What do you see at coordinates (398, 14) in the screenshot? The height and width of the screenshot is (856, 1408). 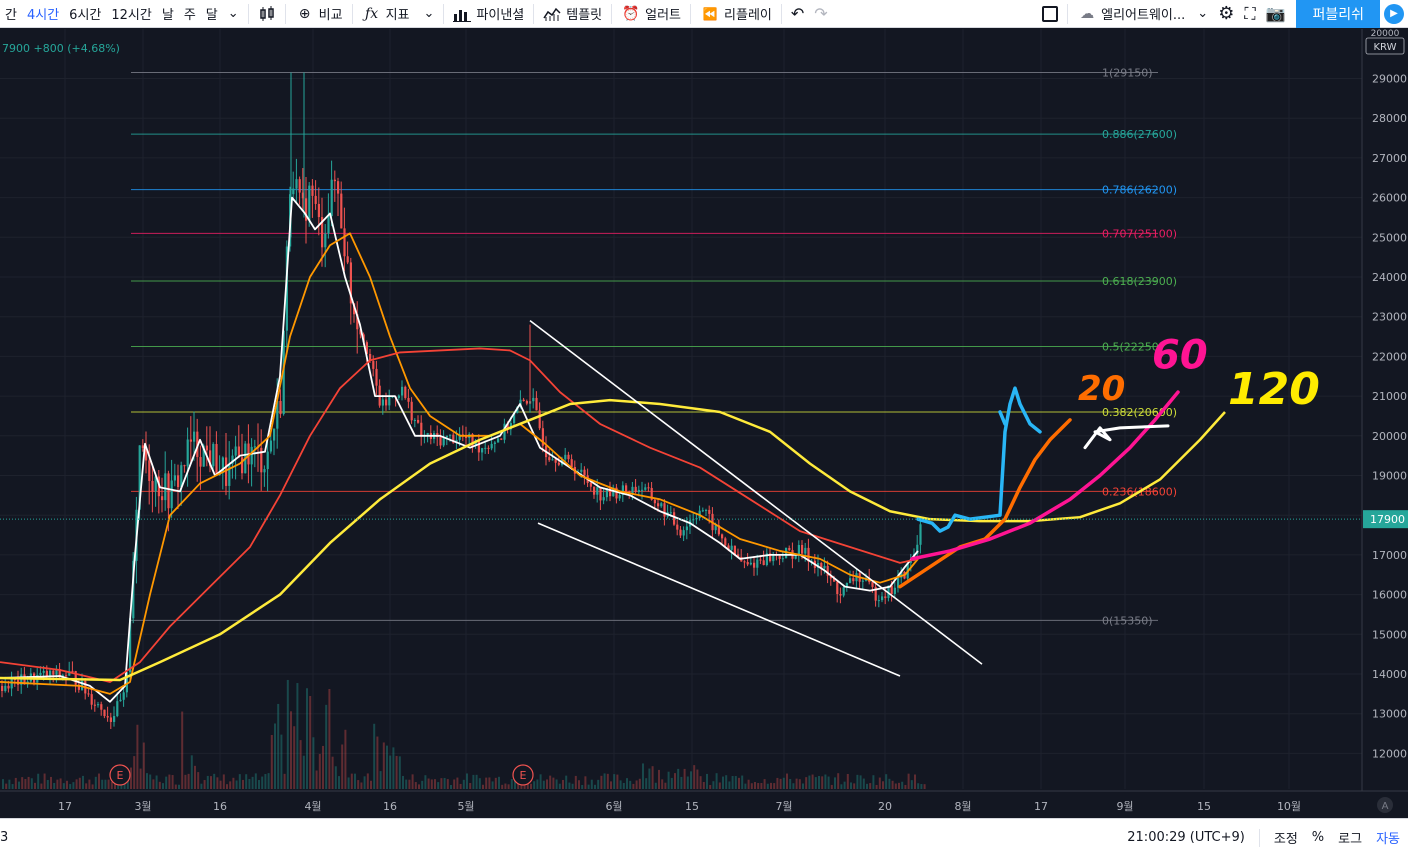 I see `indicators-button: ƒx 지표 ⌄` at bounding box center [398, 14].